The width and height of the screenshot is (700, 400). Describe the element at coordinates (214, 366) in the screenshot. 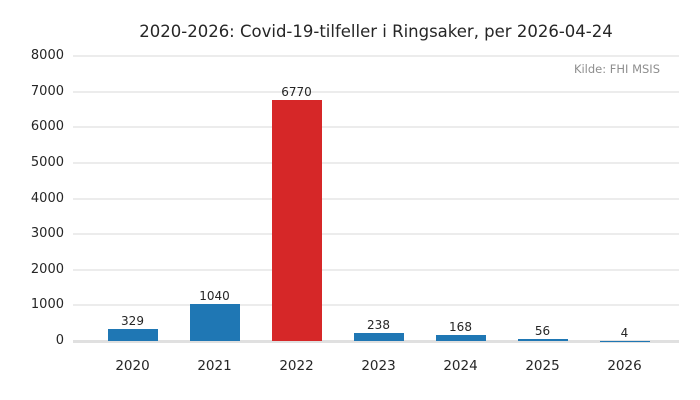

I see `x-axis-tick-label: 2021` at that location.